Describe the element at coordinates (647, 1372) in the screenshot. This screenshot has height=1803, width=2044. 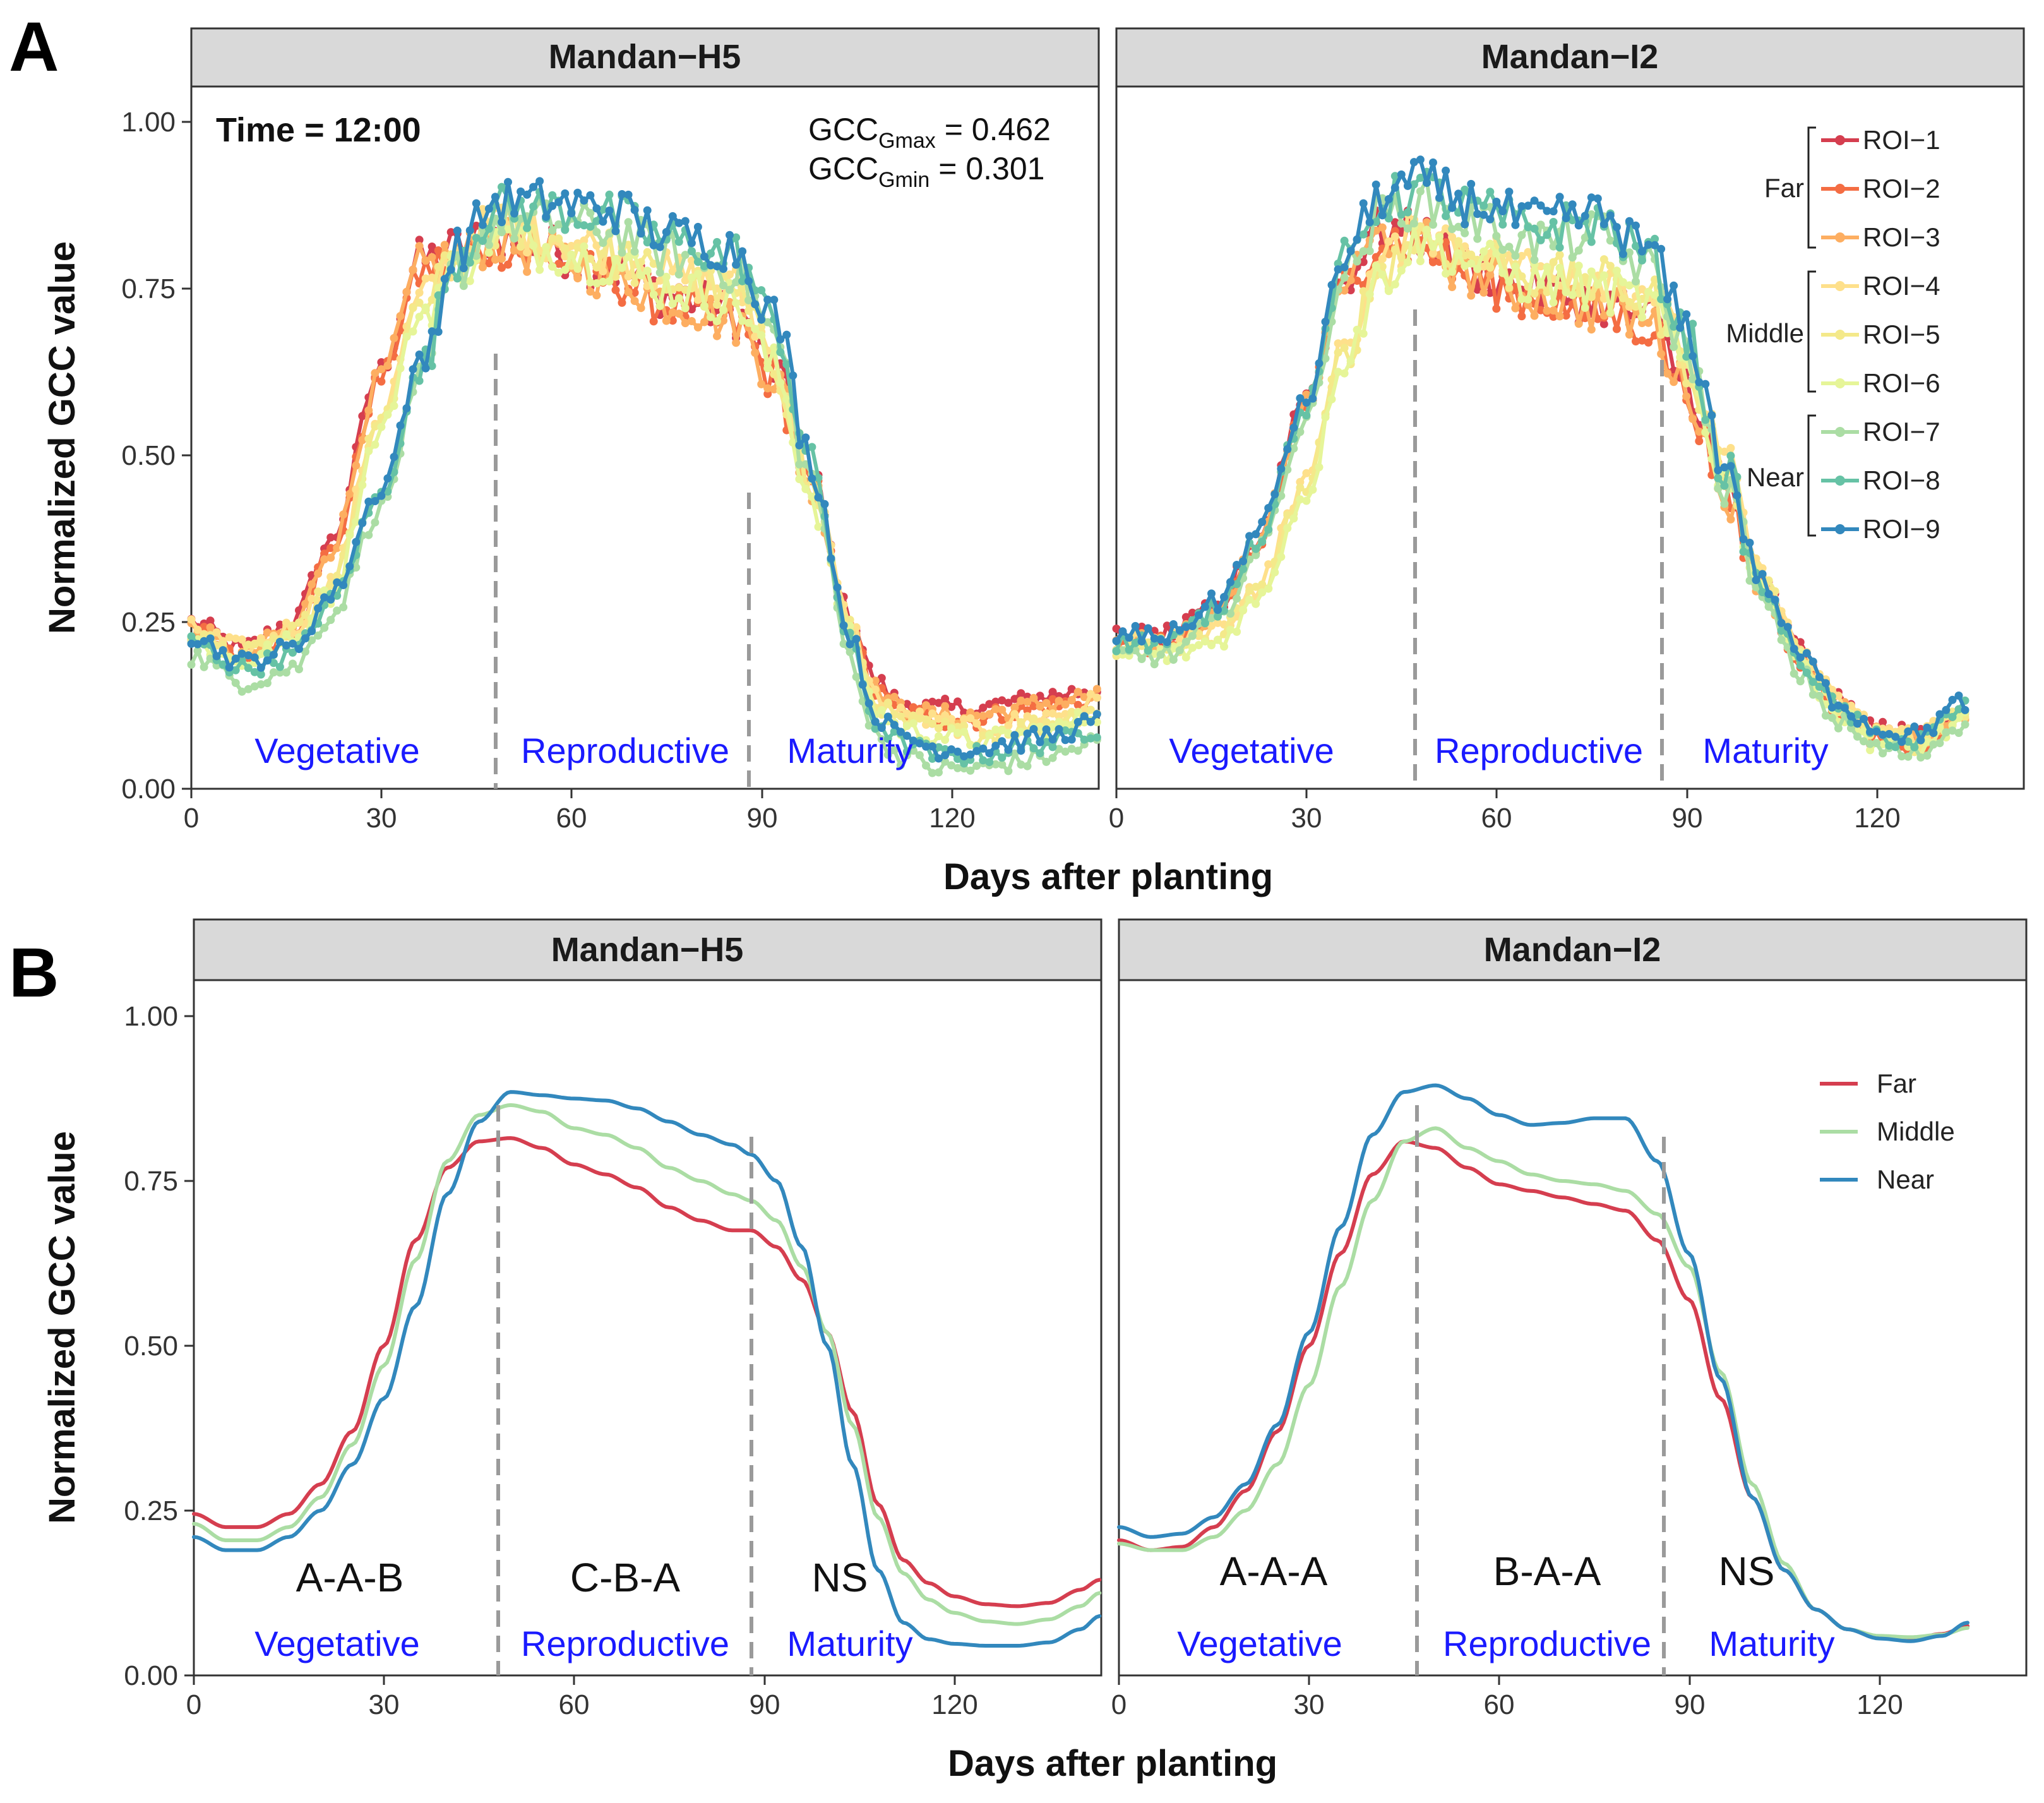
I see `series-line-far` at that location.